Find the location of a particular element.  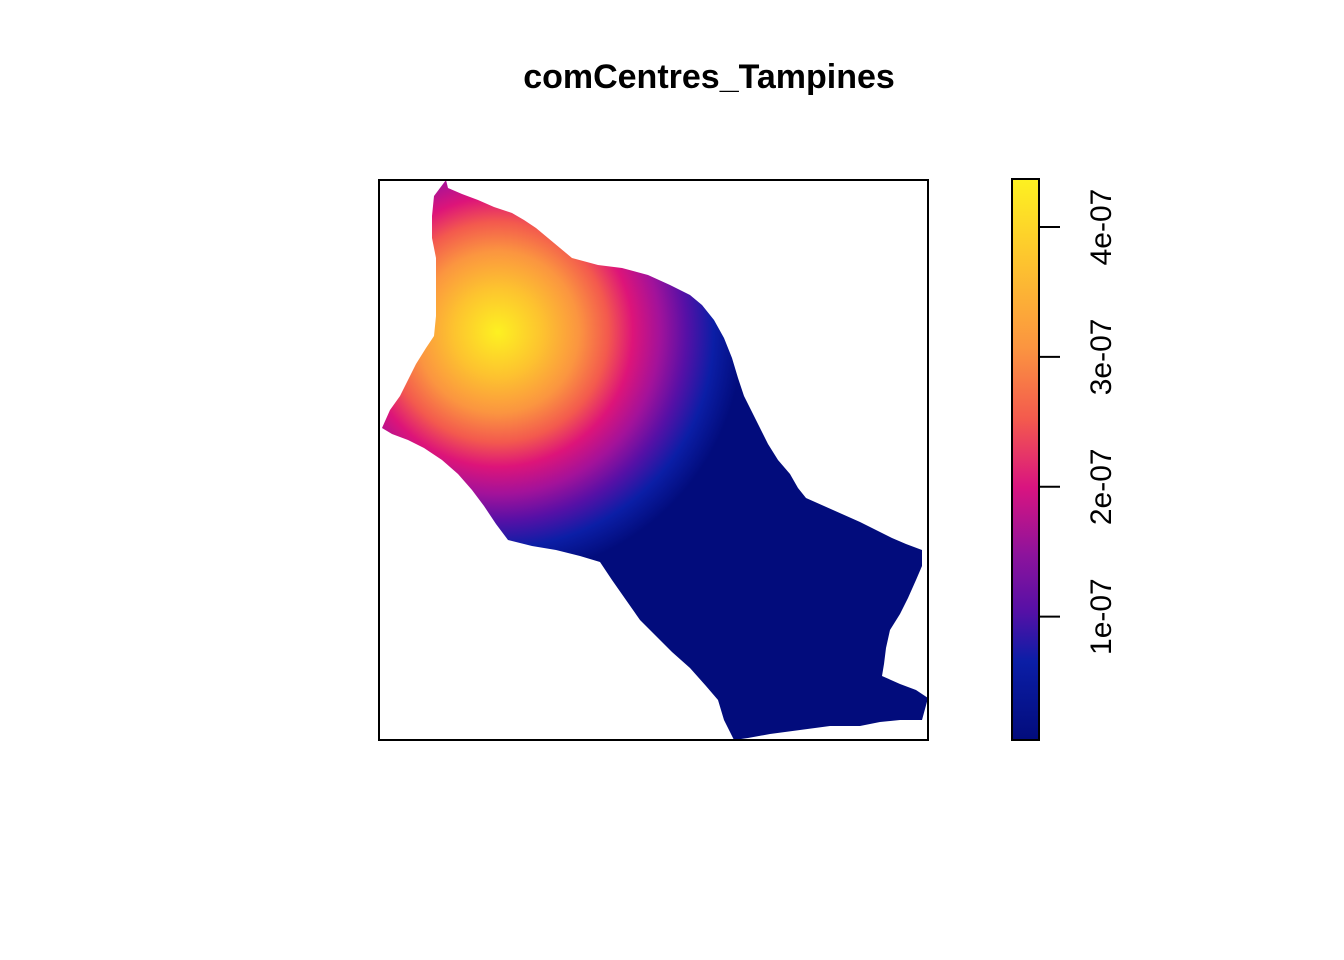

legend-colorbar is located at coordinates (1025, 459).